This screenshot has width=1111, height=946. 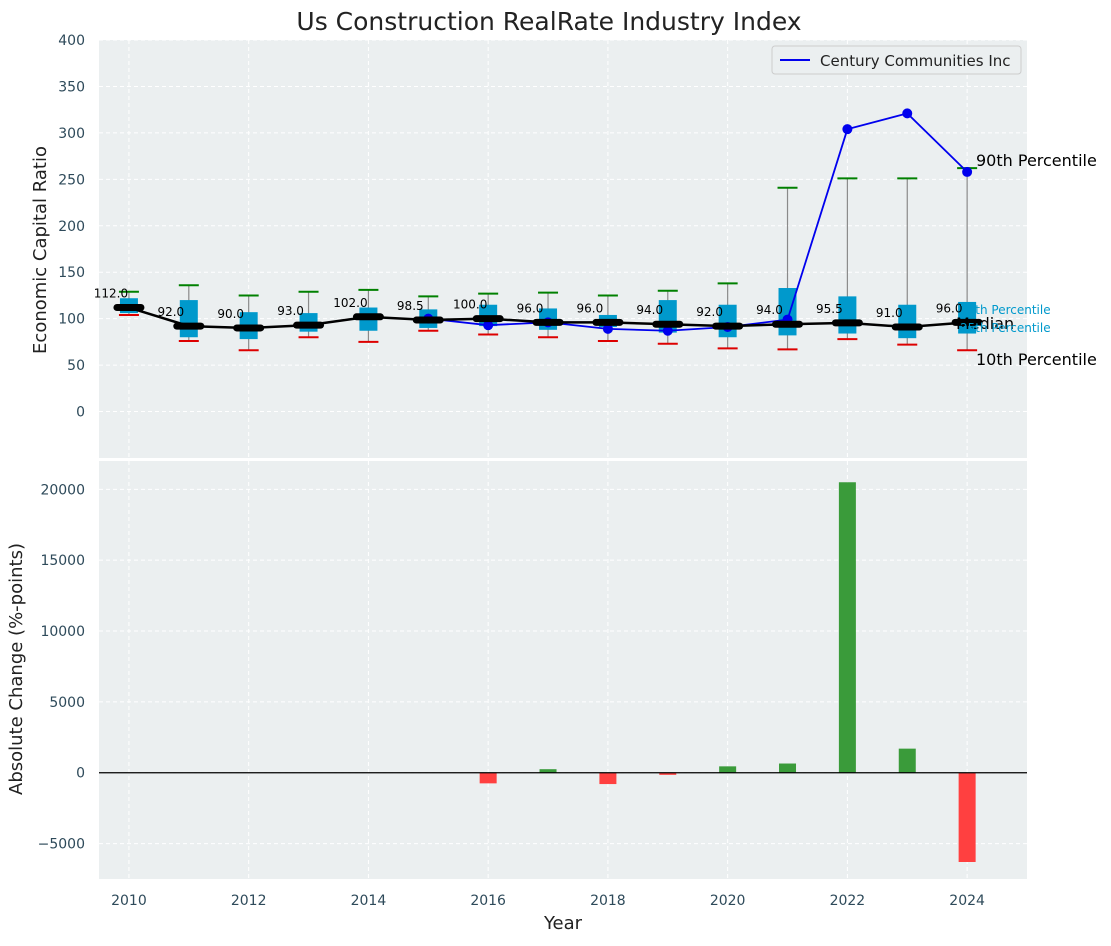 What do you see at coordinates (290, 311) in the screenshot?
I see `median-value-label: 93.0` at bounding box center [290, 311].